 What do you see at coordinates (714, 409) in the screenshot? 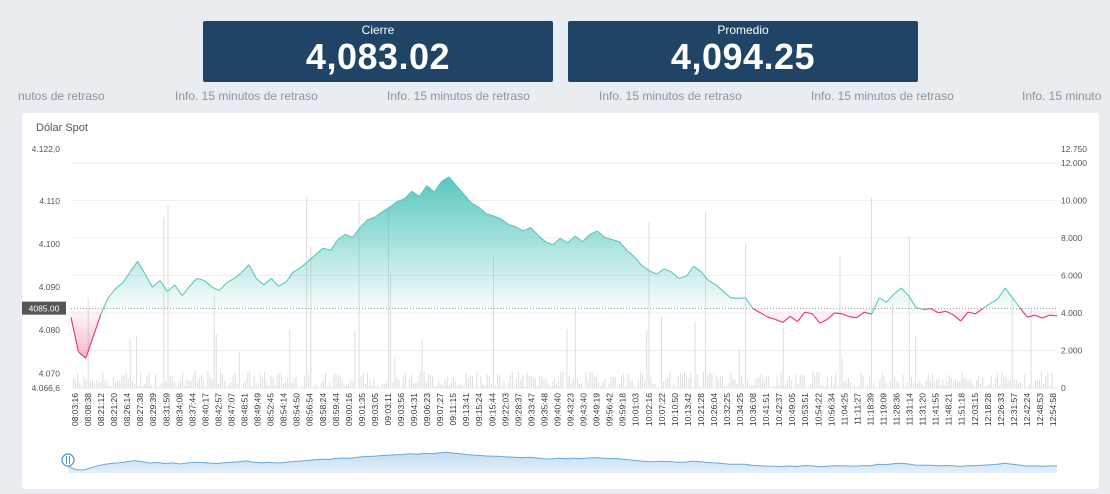
I see `x-tick-label: 10:26:04` at bounding box center [714, 409].